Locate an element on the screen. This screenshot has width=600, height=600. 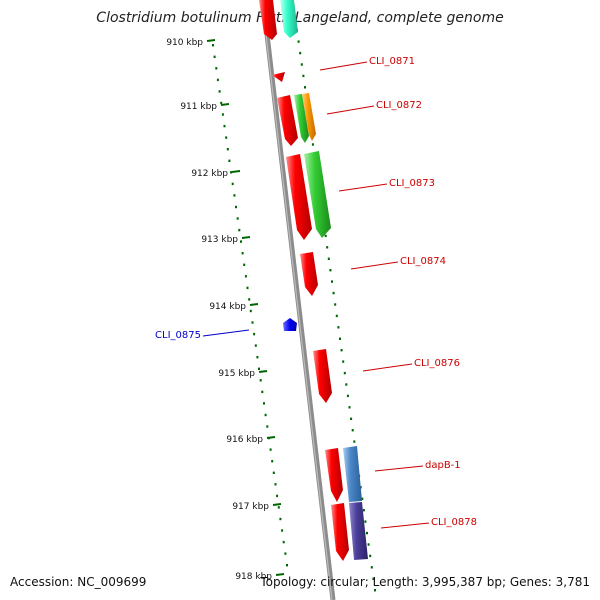
tick-label: 917 kbp is located at coordinates (250, 507).